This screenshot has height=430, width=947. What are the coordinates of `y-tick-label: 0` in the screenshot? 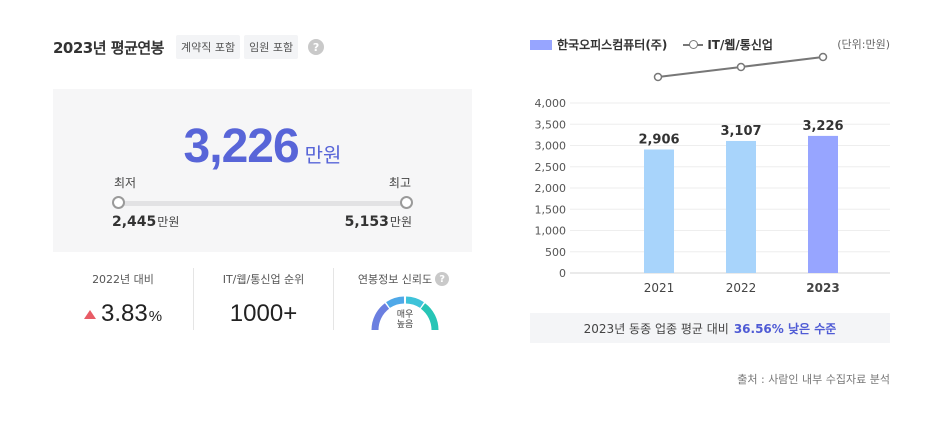 It's located at (562, 273).